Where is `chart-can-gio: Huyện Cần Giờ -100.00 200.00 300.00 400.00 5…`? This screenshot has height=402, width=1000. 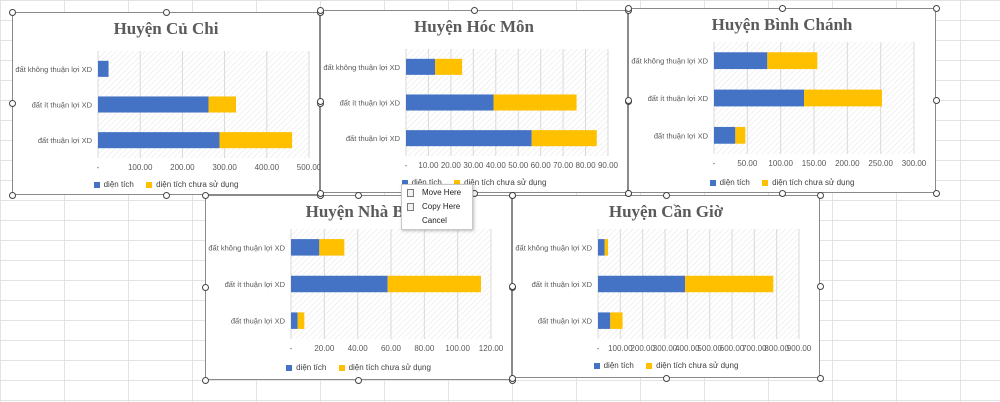 chart-can-gio: Huyện Cần Giờ -100.00 200.00 300.00 400.00 5… is located at coordinates (666, 286).